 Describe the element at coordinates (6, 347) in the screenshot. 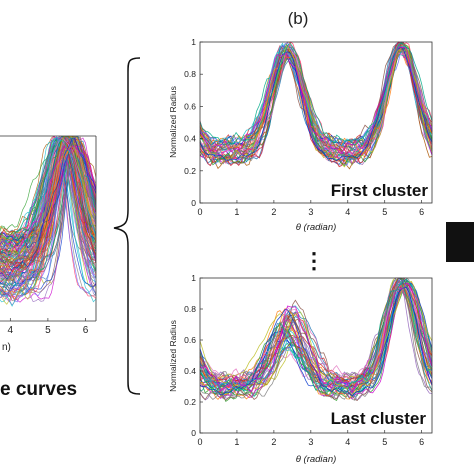

I see `left-x-axis-label: n)` at that location.